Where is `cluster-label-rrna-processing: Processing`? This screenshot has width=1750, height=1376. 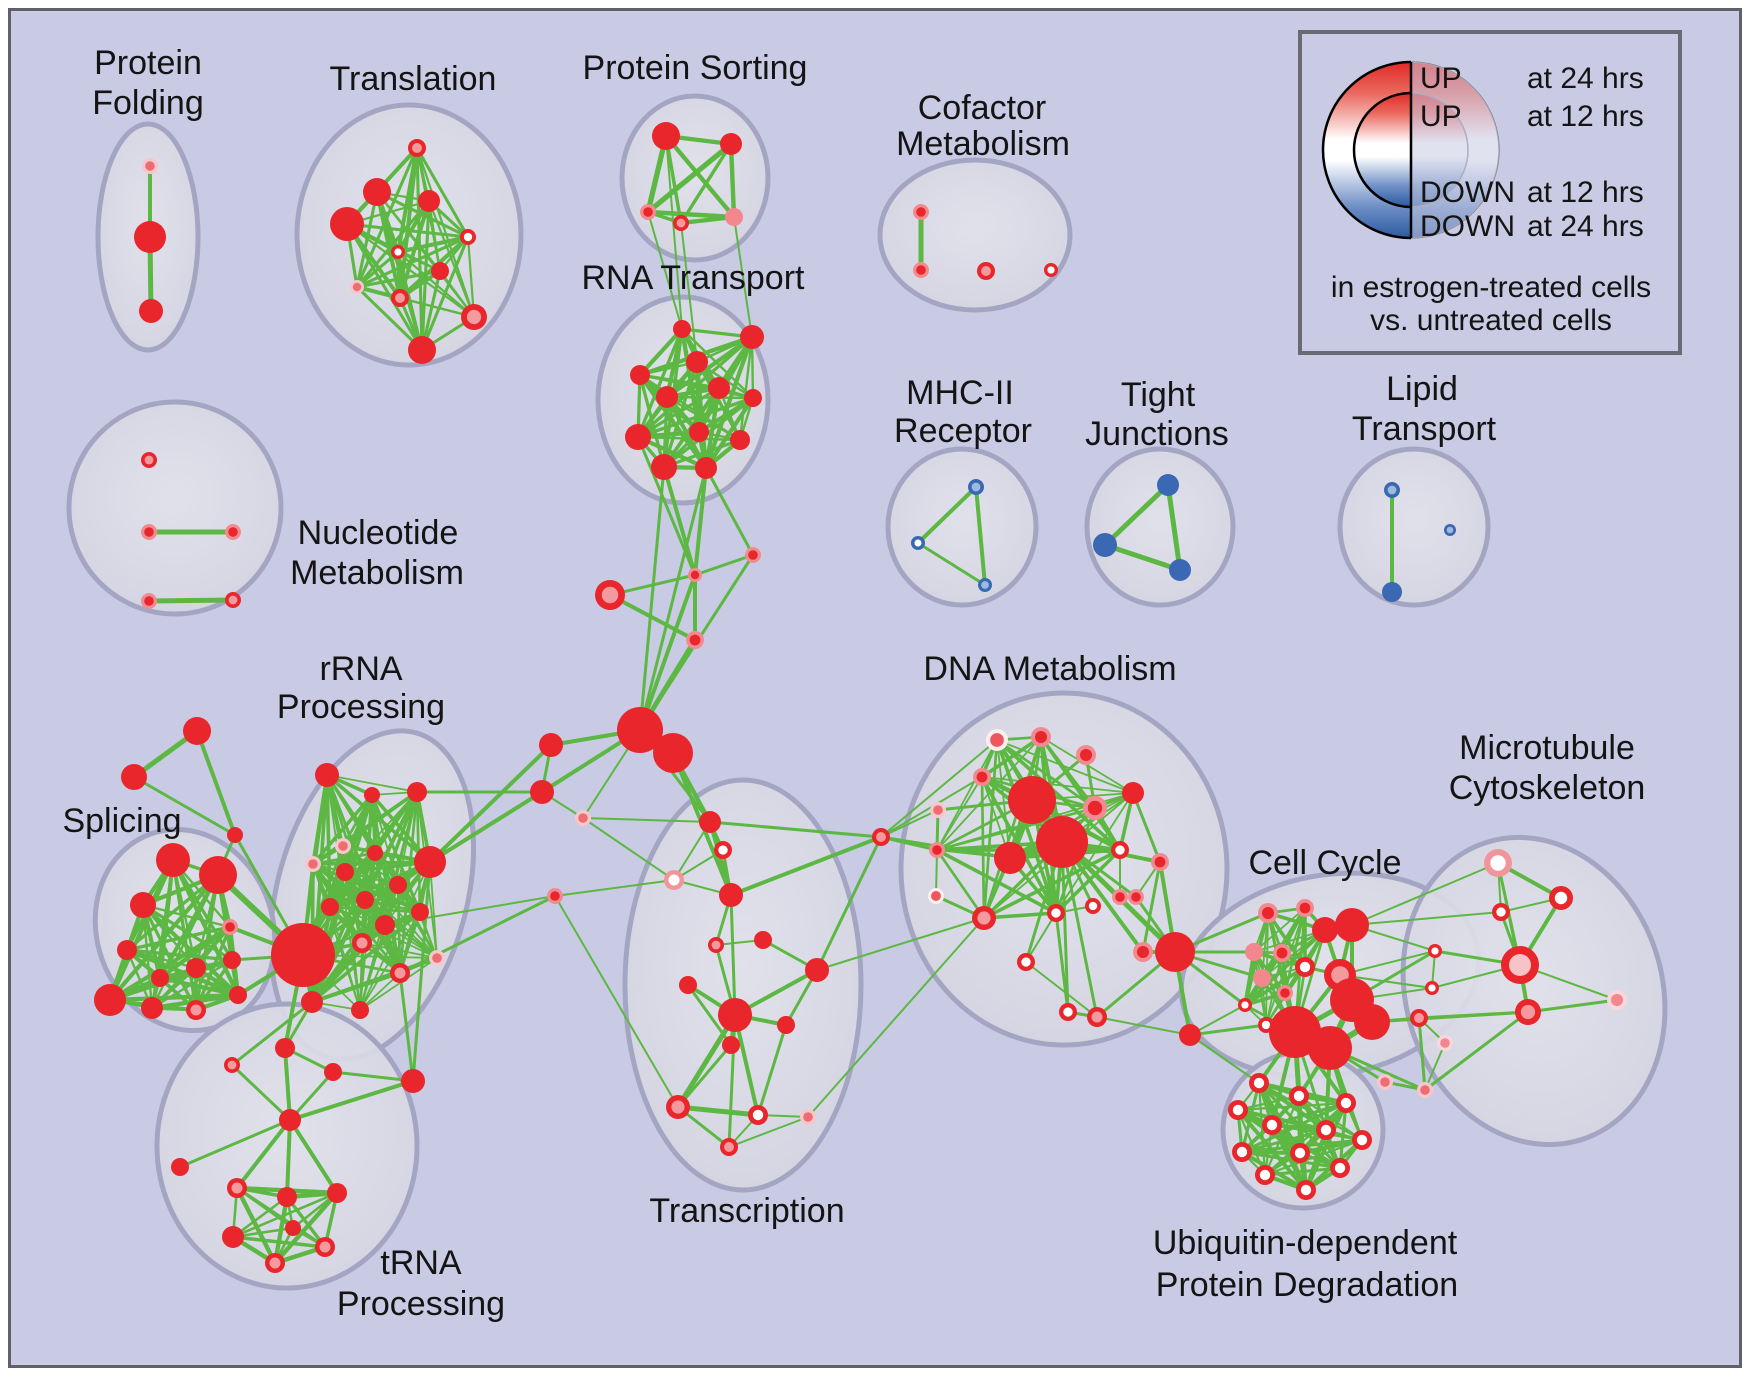 cluster-label-rrna-processing: Processing is located at coordinates (361, 707).